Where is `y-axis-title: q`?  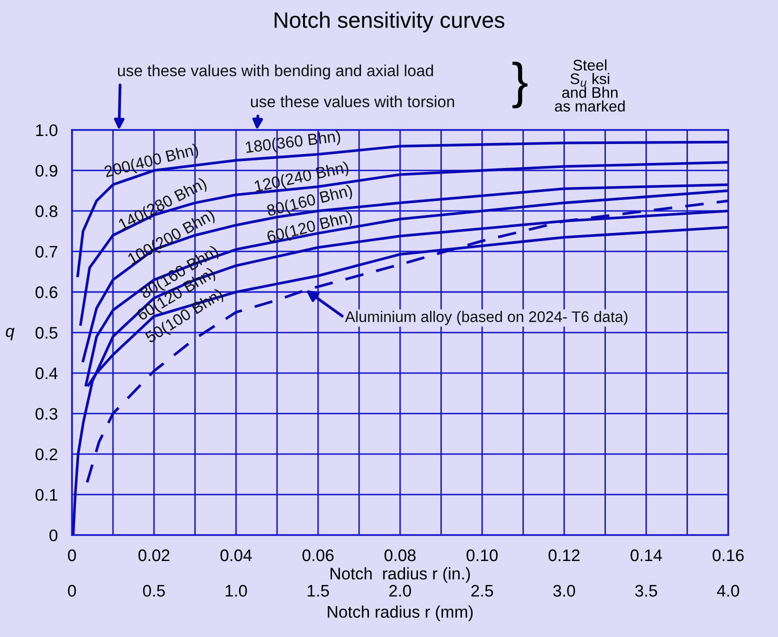
y-axis-title: q is located at coordinates (10, 334).